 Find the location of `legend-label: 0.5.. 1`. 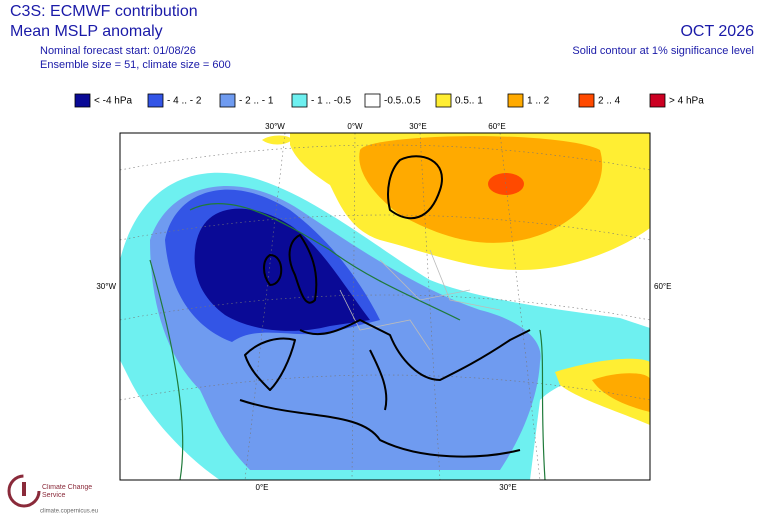

legend-label: 0.5.. 1 is located at coordinates (469, 101).